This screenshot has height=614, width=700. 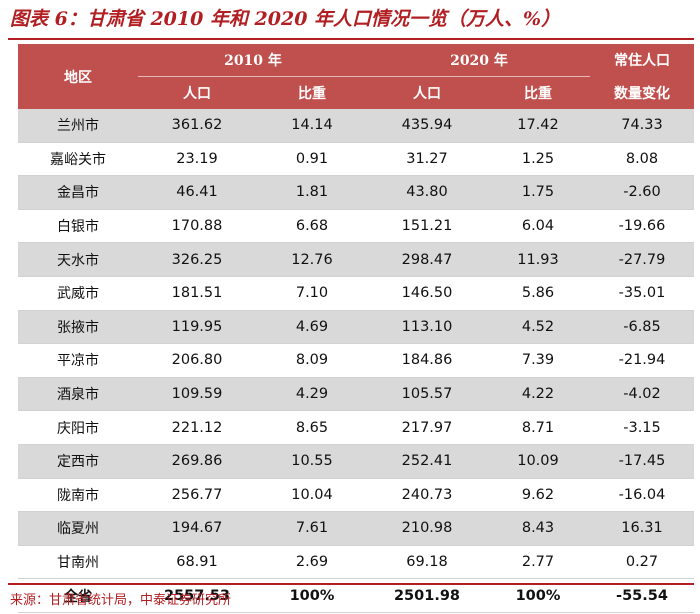 What do you see at coordinates (538, 495) in the screenshot?
I see `cell-share2020: 9.62` at bounding box center [538, 495].